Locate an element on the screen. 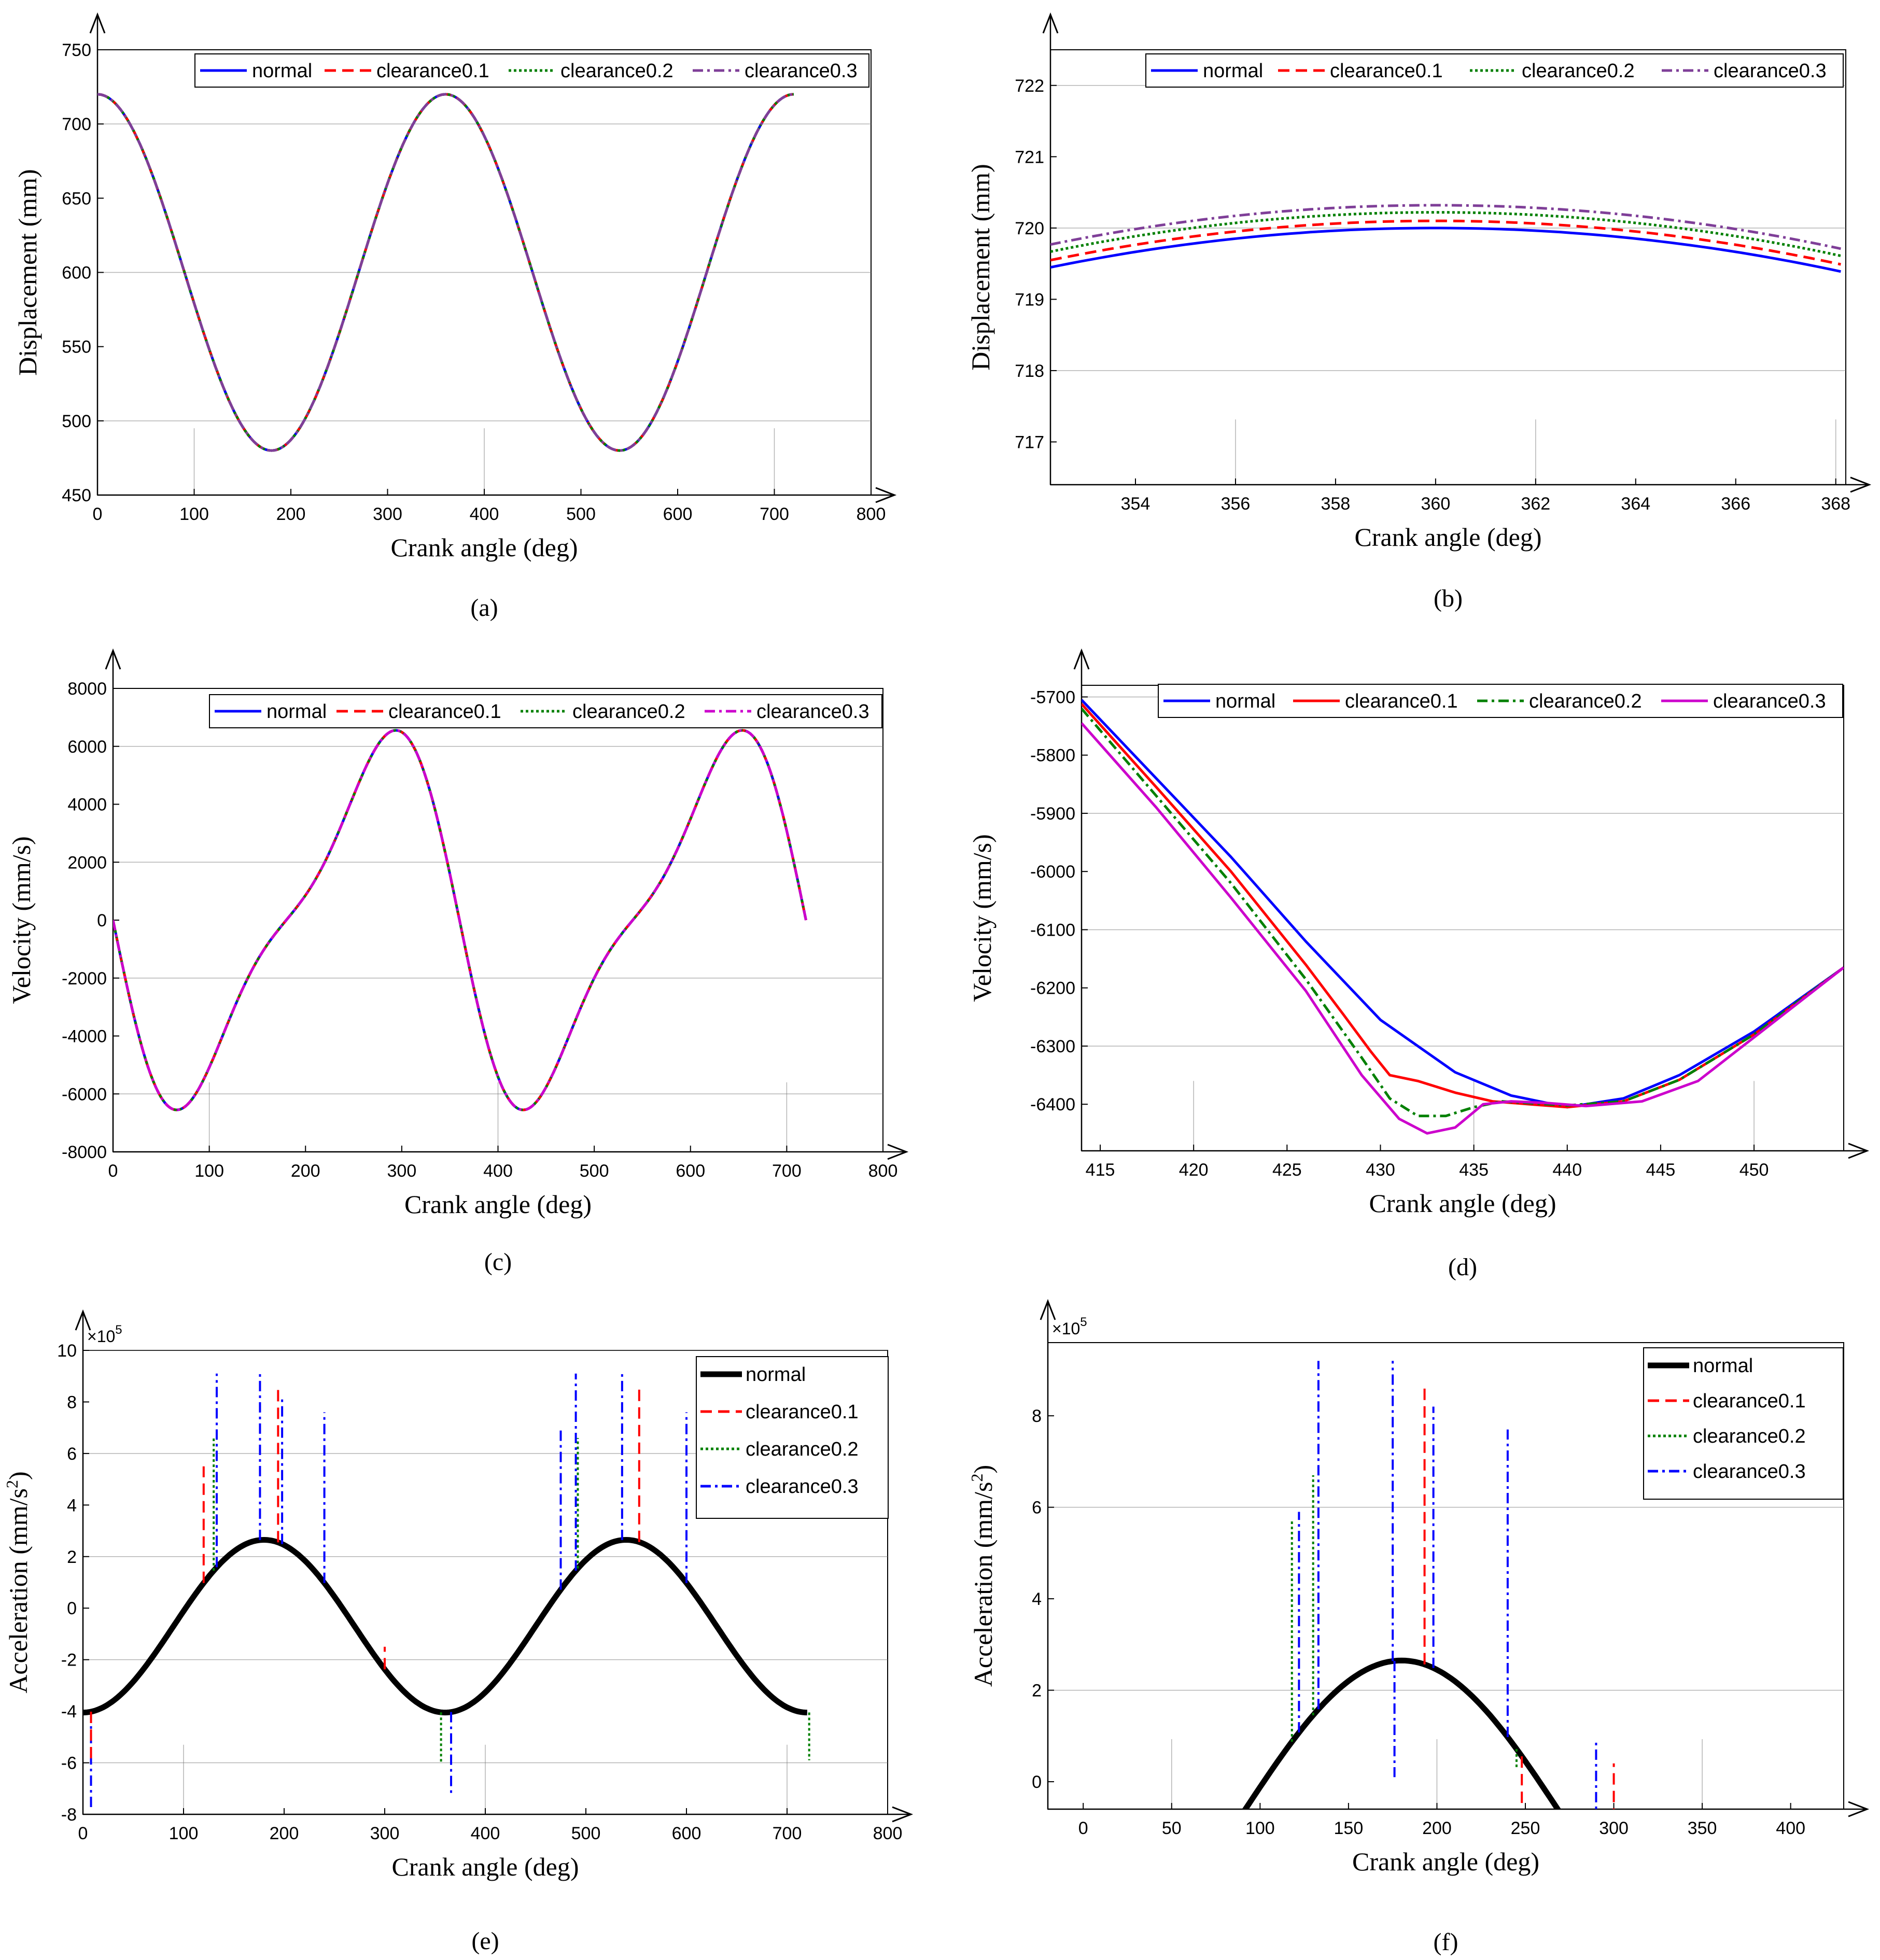 The height and width of the screenshot is (1960, 1880). y-tick-label: 10 is located at coordinates (67, 1351).